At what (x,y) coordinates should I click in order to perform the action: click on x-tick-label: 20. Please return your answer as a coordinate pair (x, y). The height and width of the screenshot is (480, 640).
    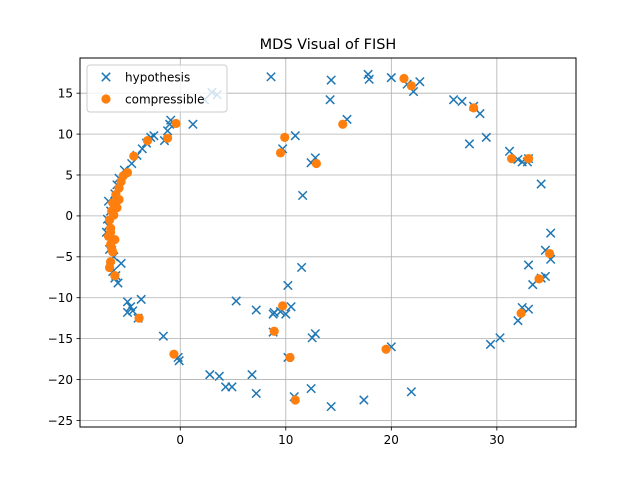
    Looking at the image, I should click on (391, 440).